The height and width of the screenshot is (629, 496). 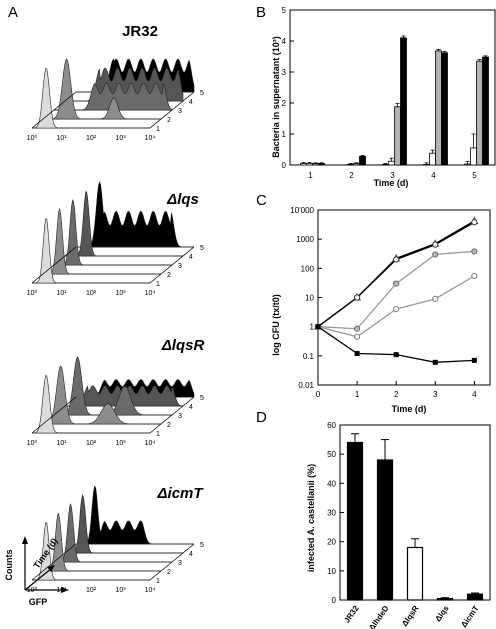 What do you see at coordinates (396, 394) in the screenshot?
I see `panel-c-xtick-label: 2` at bounding box center [396, 394].